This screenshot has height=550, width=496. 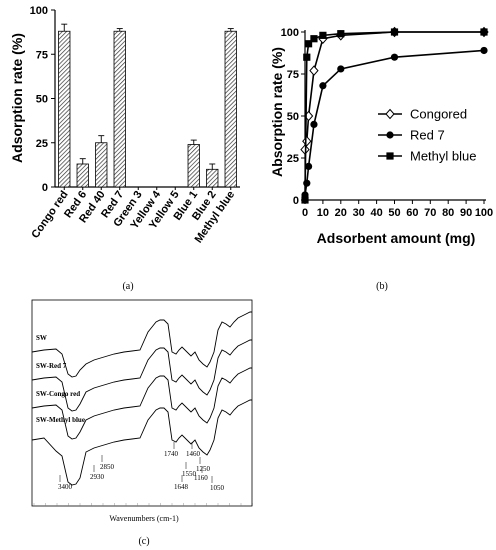 I want to click on x-tick-label: 30, so click(x=359, y=213).